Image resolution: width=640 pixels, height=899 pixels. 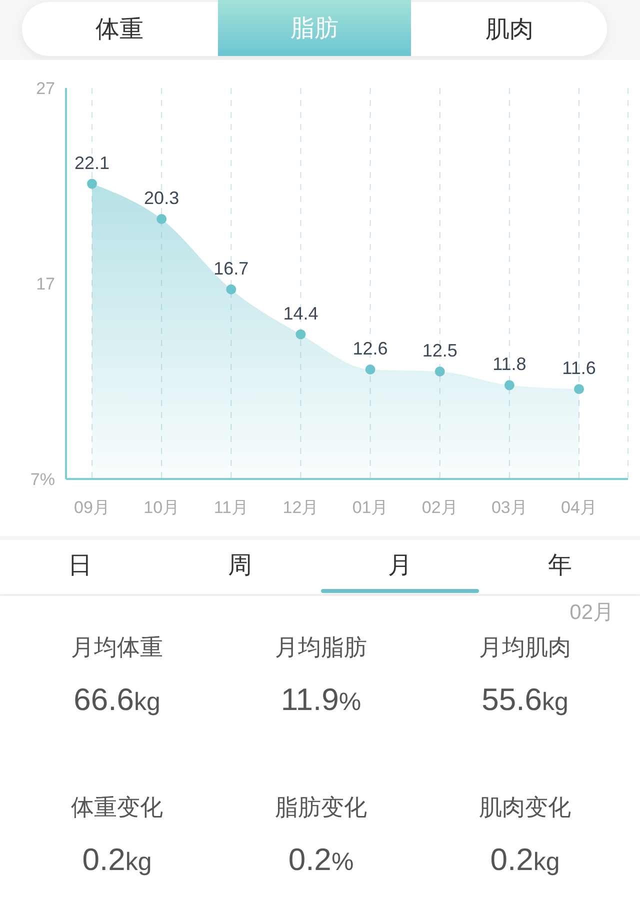 I want to click on tab: 体重, so click(x=119, y=29).